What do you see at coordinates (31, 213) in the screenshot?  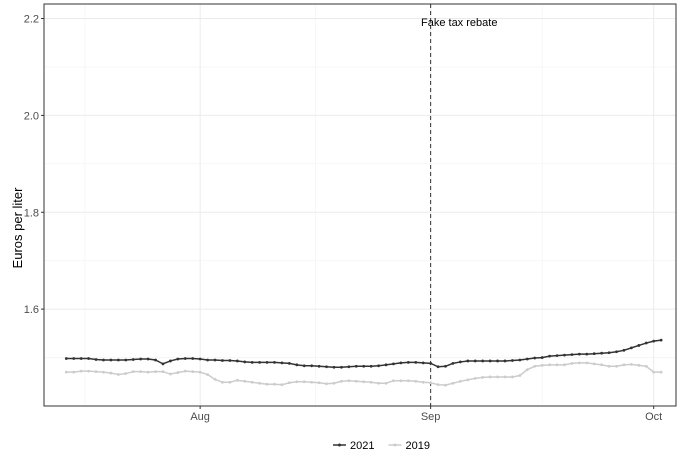 I see `y-tick-label: 1.8` at bounding box center [31, 213].